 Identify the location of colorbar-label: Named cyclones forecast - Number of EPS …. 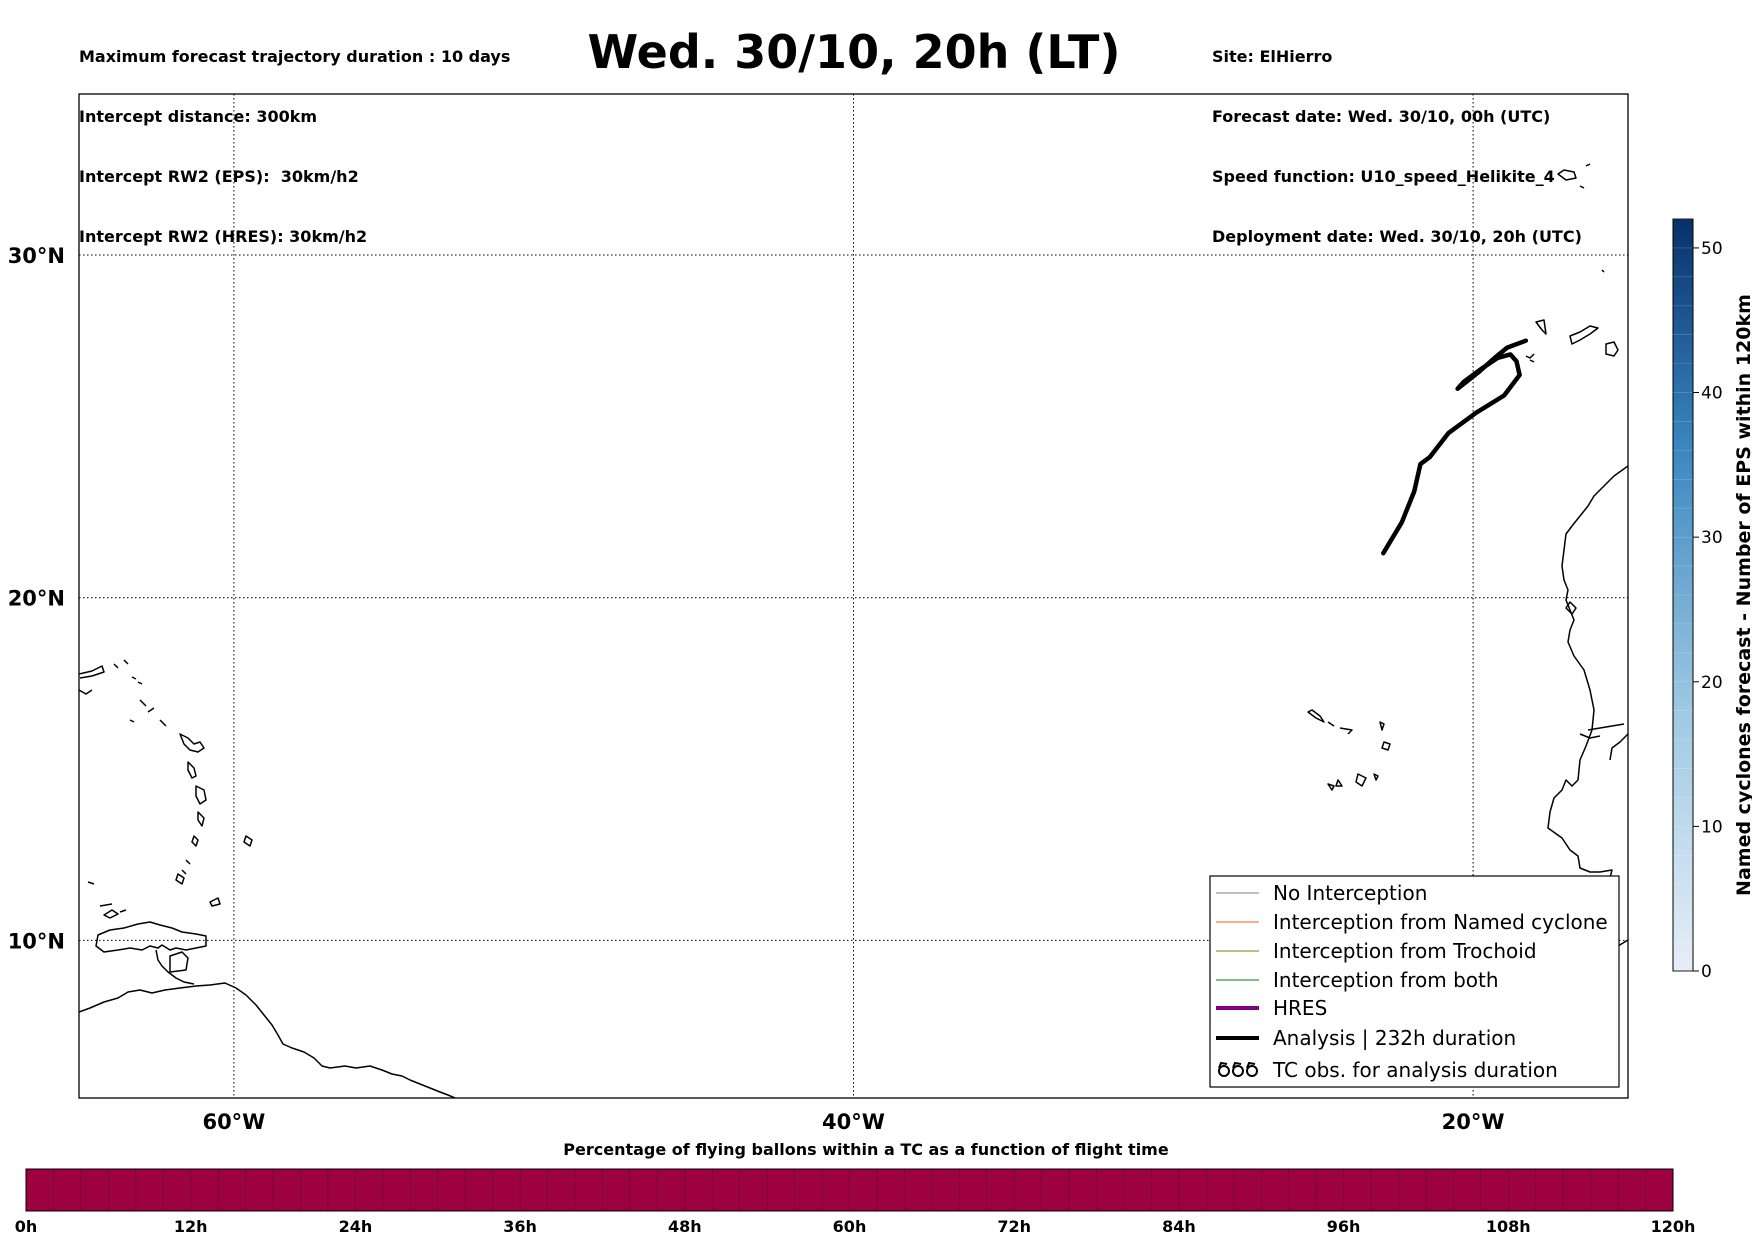
(1742, 595).